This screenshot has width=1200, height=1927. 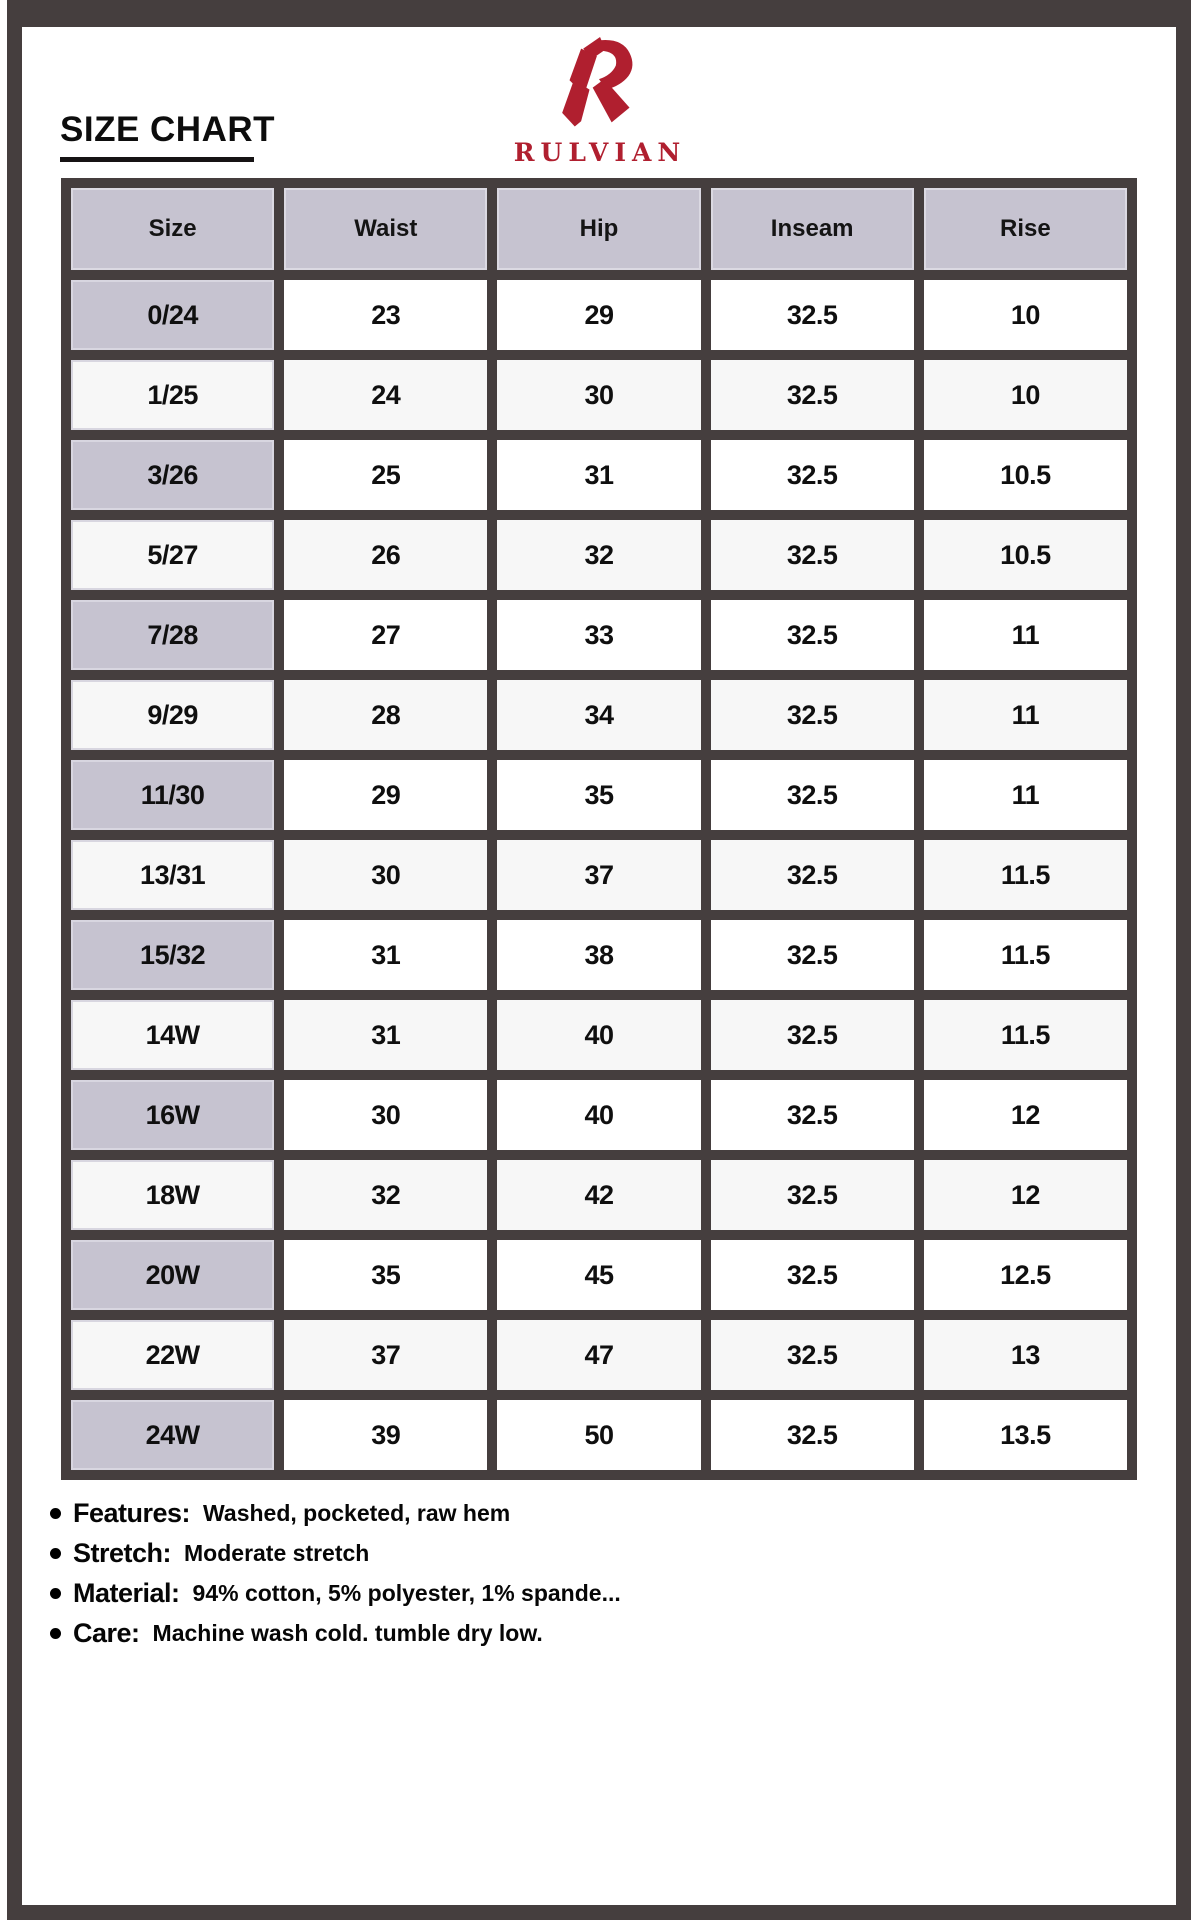 What do you see at coordinates (386, 795) in the screenshot?
I see `measurement-cell: 29` at bounding box center [386, 795].